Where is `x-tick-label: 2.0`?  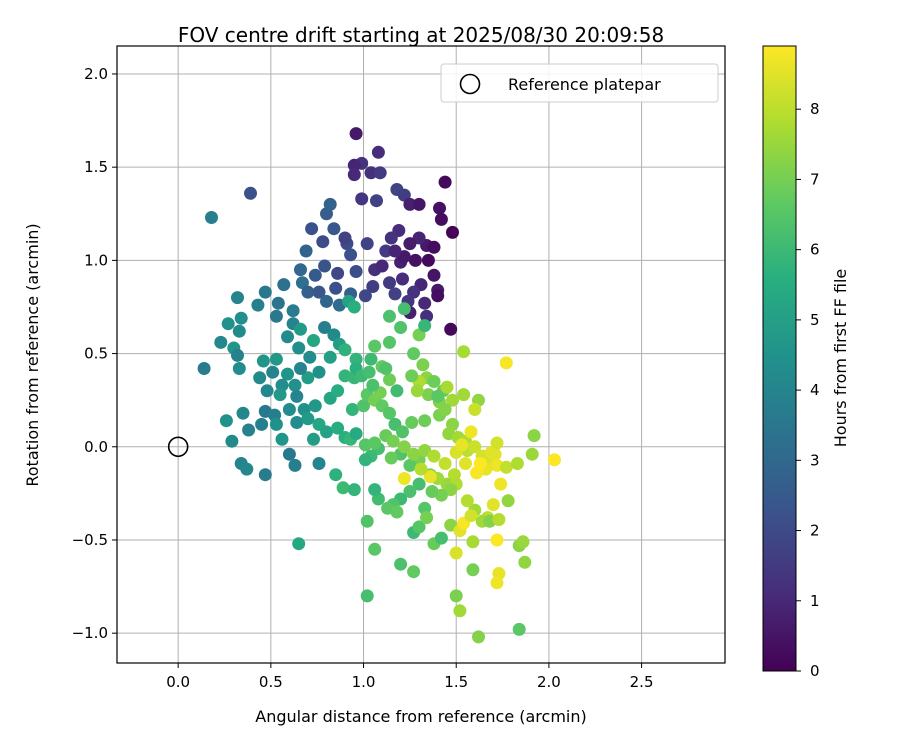
x-tick-label: 2.0 is located at coordinates (549, 682).